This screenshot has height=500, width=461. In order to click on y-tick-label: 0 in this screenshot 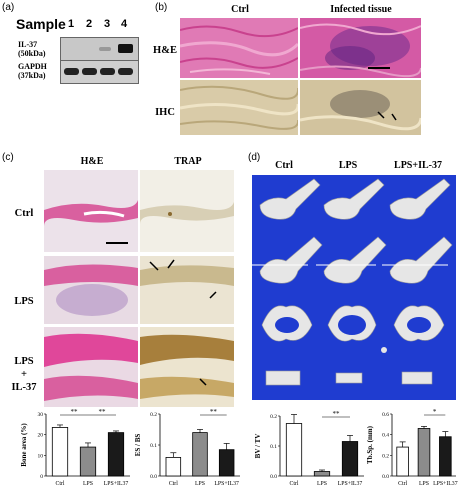, I will do `click(41, 477)`.